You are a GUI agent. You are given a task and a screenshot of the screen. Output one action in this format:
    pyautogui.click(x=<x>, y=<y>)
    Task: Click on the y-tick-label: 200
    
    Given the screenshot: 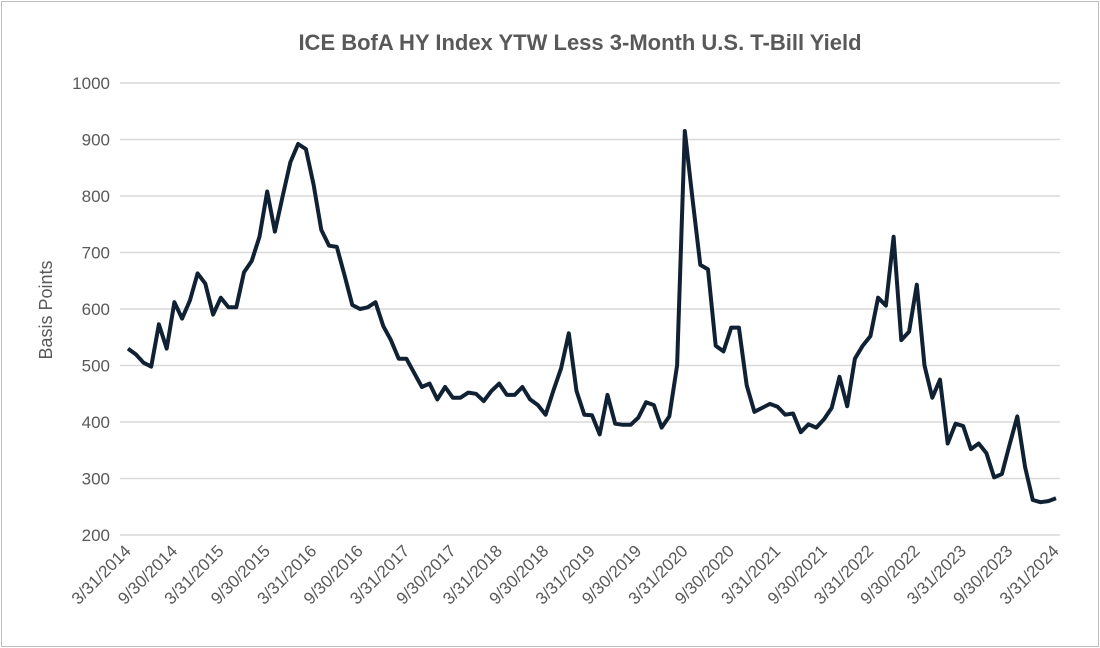 What is the action you would take?
    pyautogui.click(x=96, y=535)
    